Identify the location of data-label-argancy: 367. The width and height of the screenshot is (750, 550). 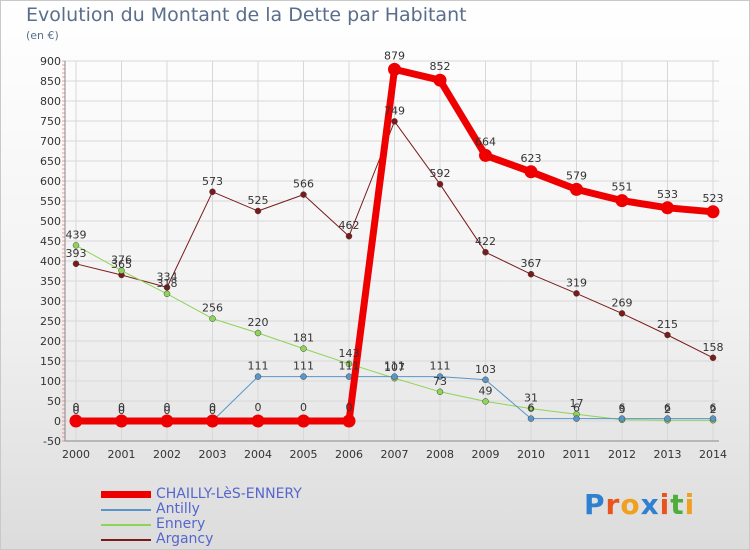
(531, 263).